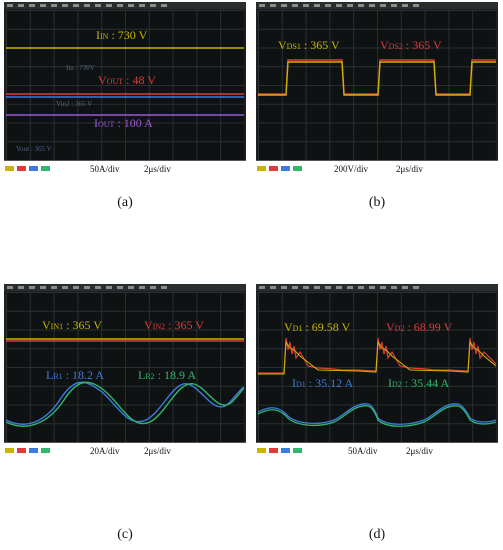 This screenshot has height=550, width=503. Describe the element at coordinates (125, 534) in the screenshot. I see `caption-c: (c)` at that location.